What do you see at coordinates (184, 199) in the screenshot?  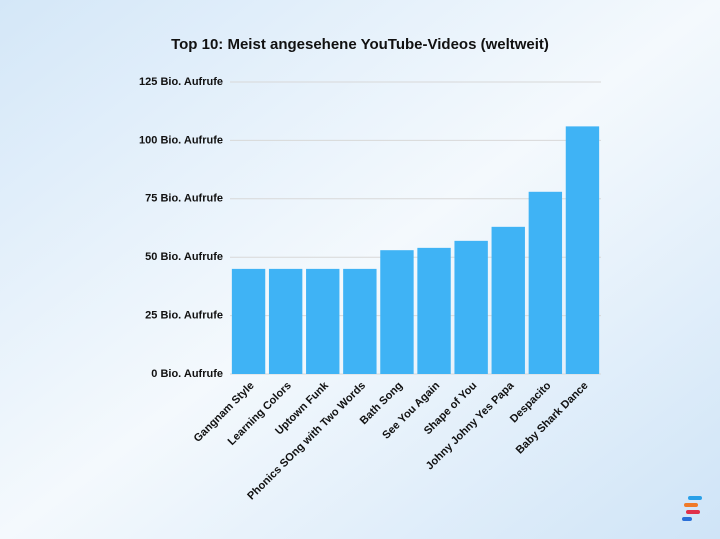 I see `y-tick-label: 75 Bio. Aufrufe` at bounding box center [184, 199].